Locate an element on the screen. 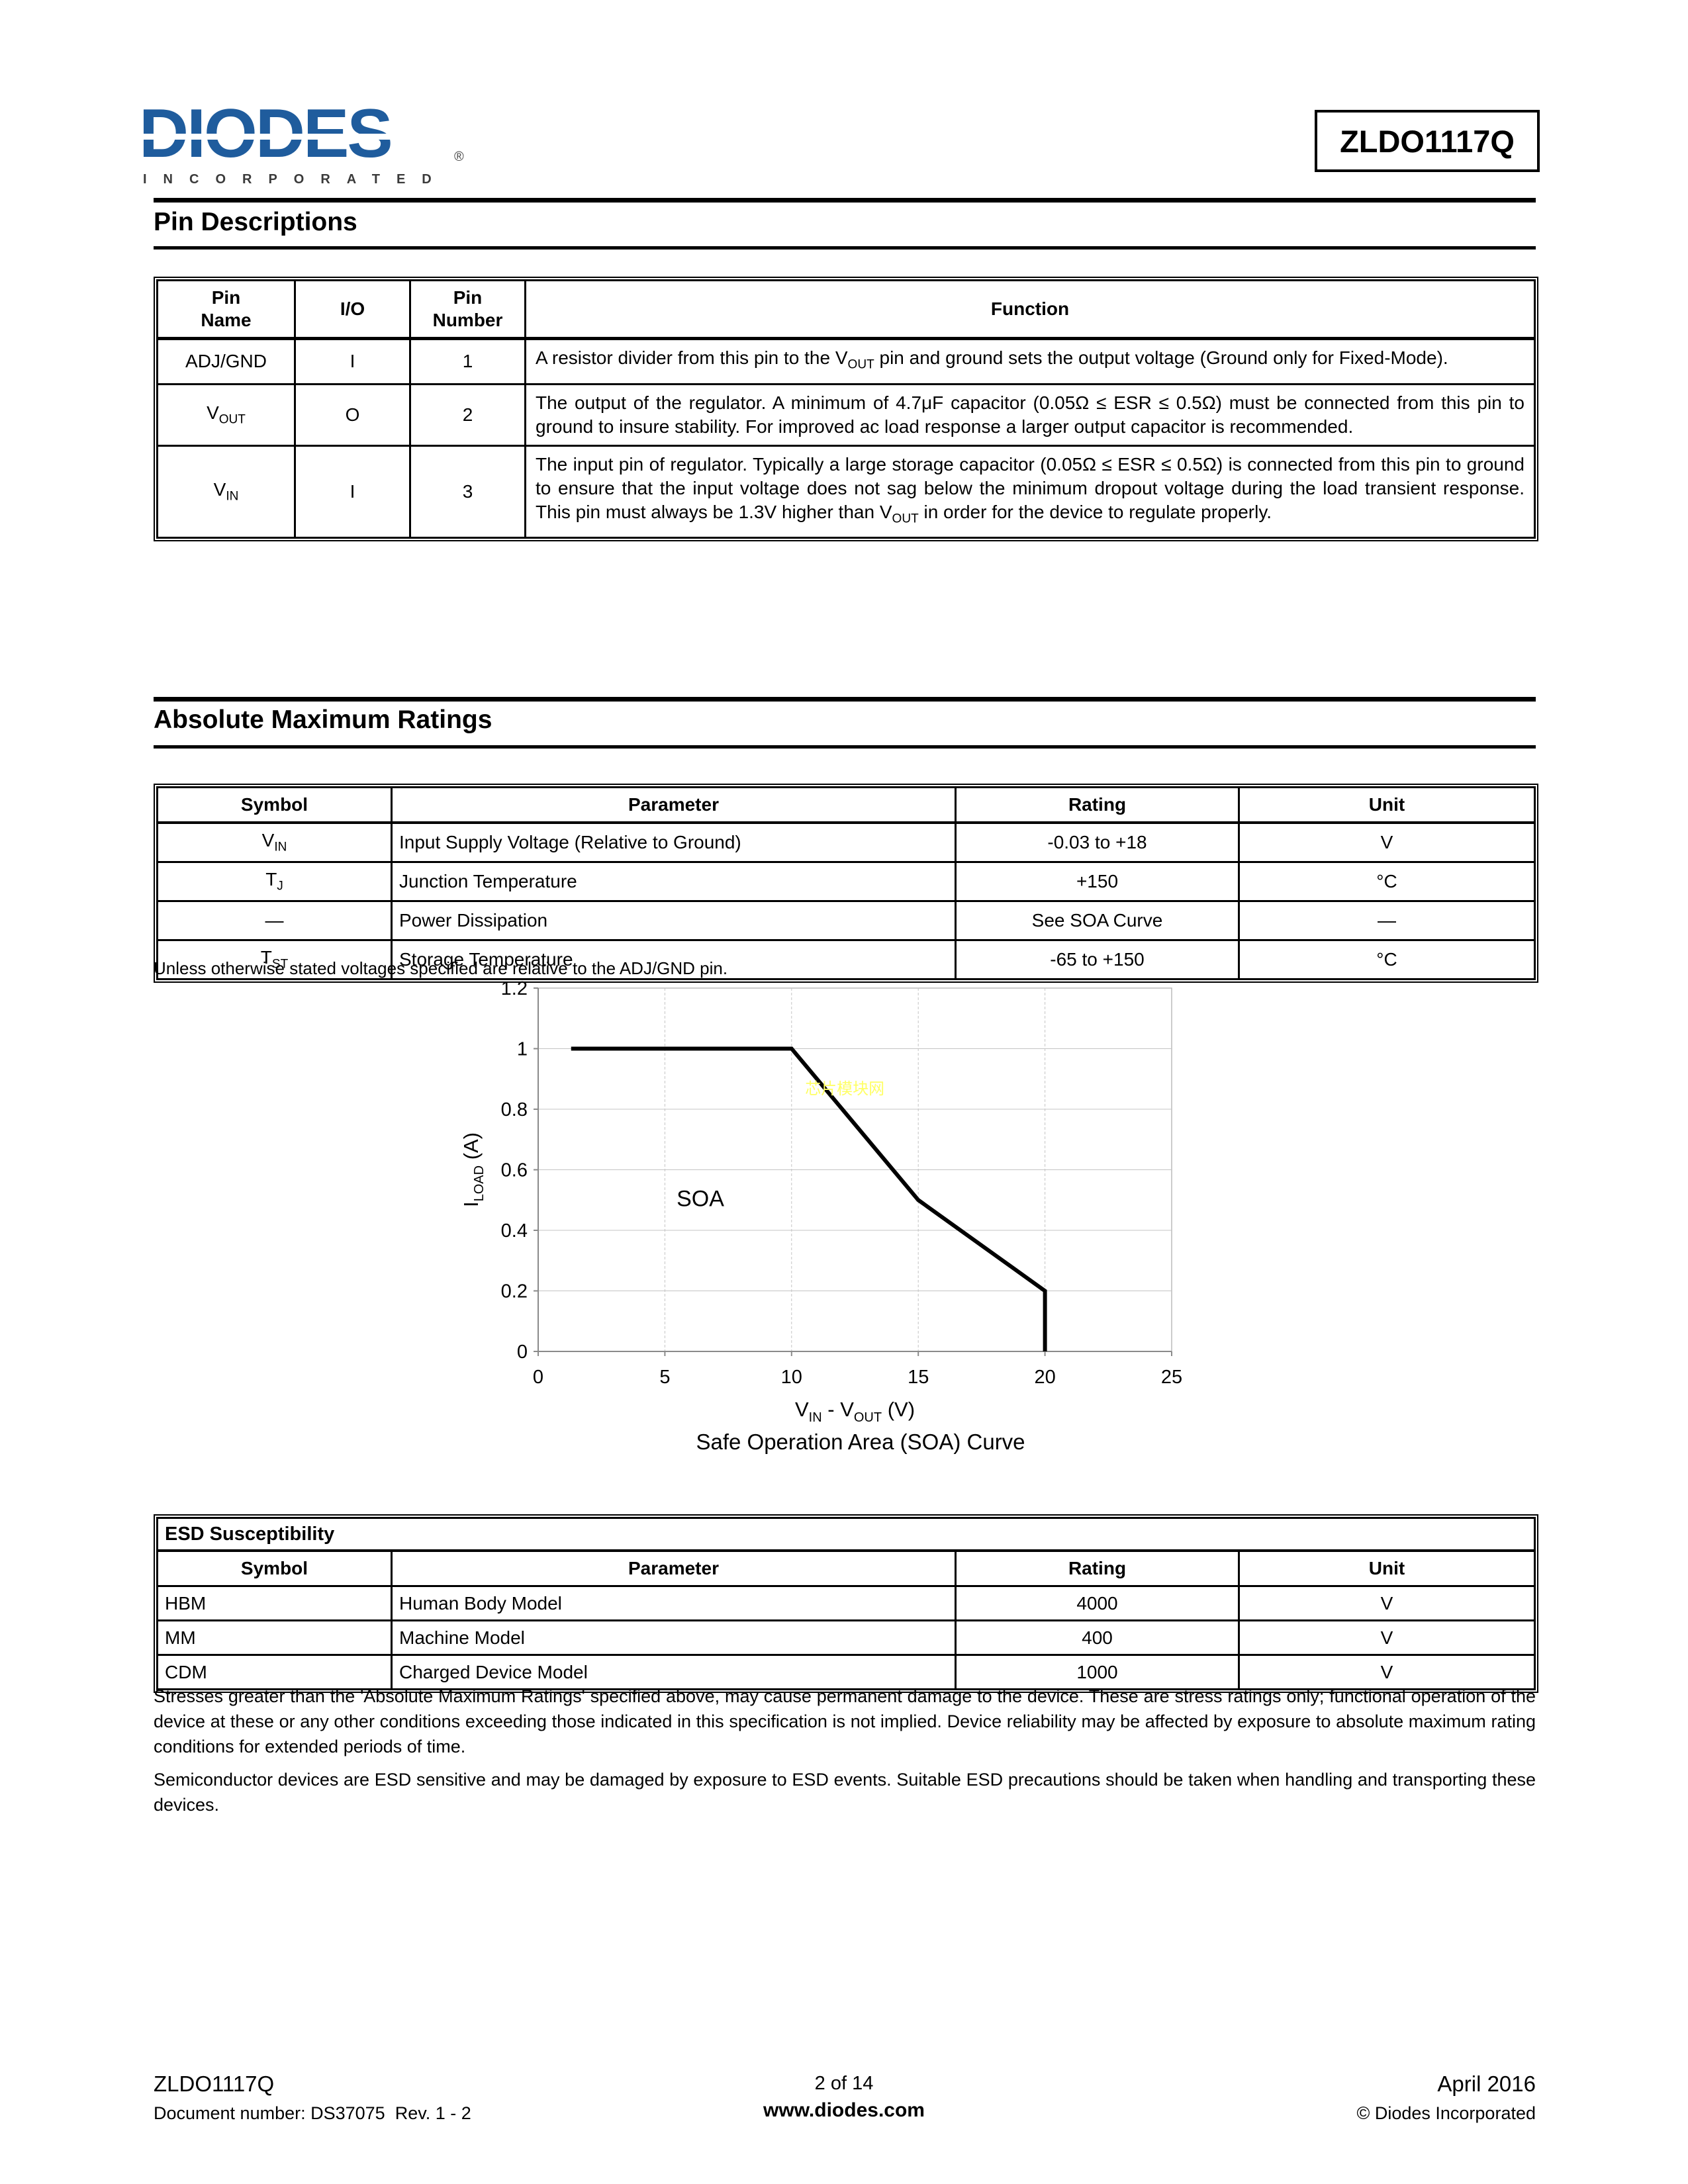 Image resolution: width=1688 pixels, height=2184 pixels. diodes-logo-slit is located at coordinates (295, 137).